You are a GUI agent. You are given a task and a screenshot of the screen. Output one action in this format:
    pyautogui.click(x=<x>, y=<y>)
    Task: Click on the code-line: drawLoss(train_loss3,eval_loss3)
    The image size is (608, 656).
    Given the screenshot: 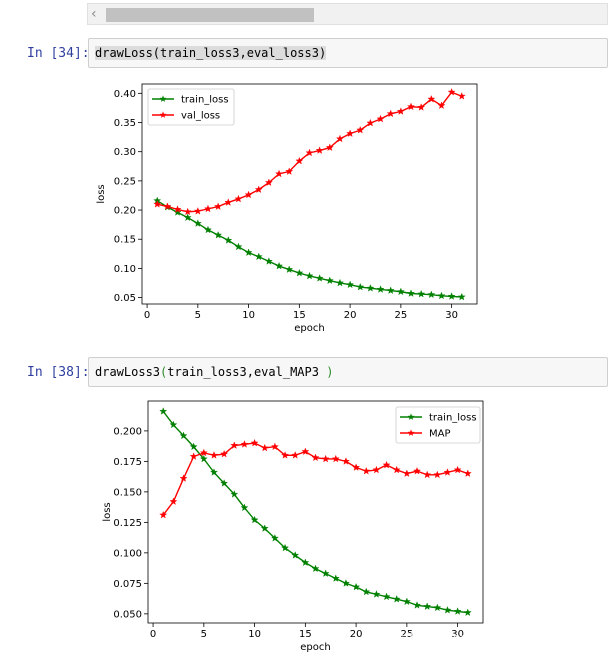 What is the action you would take?
    pyautogui.click(x=211, y=53)
    